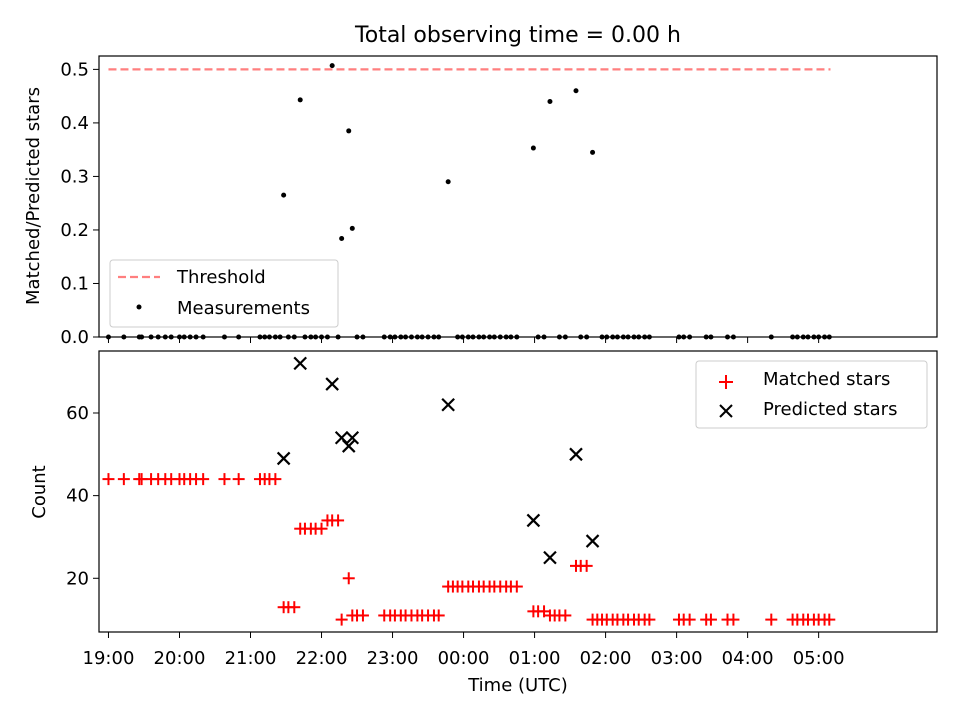  What do you see at coordinates (74, 176) in the screenshot?
I see `top-y-tick-label: 0.3` at bounding box center [74, 176].